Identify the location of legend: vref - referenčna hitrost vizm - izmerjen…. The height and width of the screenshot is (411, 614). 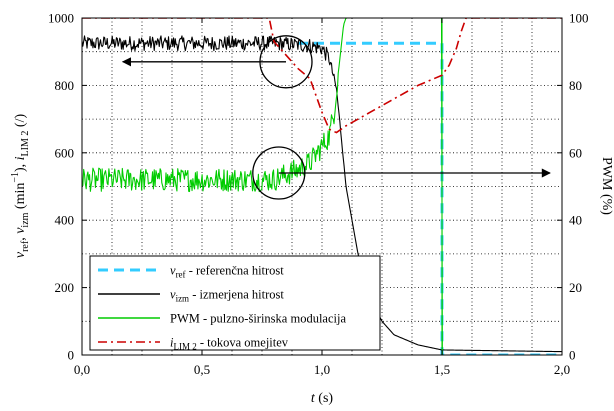
(235, 303).